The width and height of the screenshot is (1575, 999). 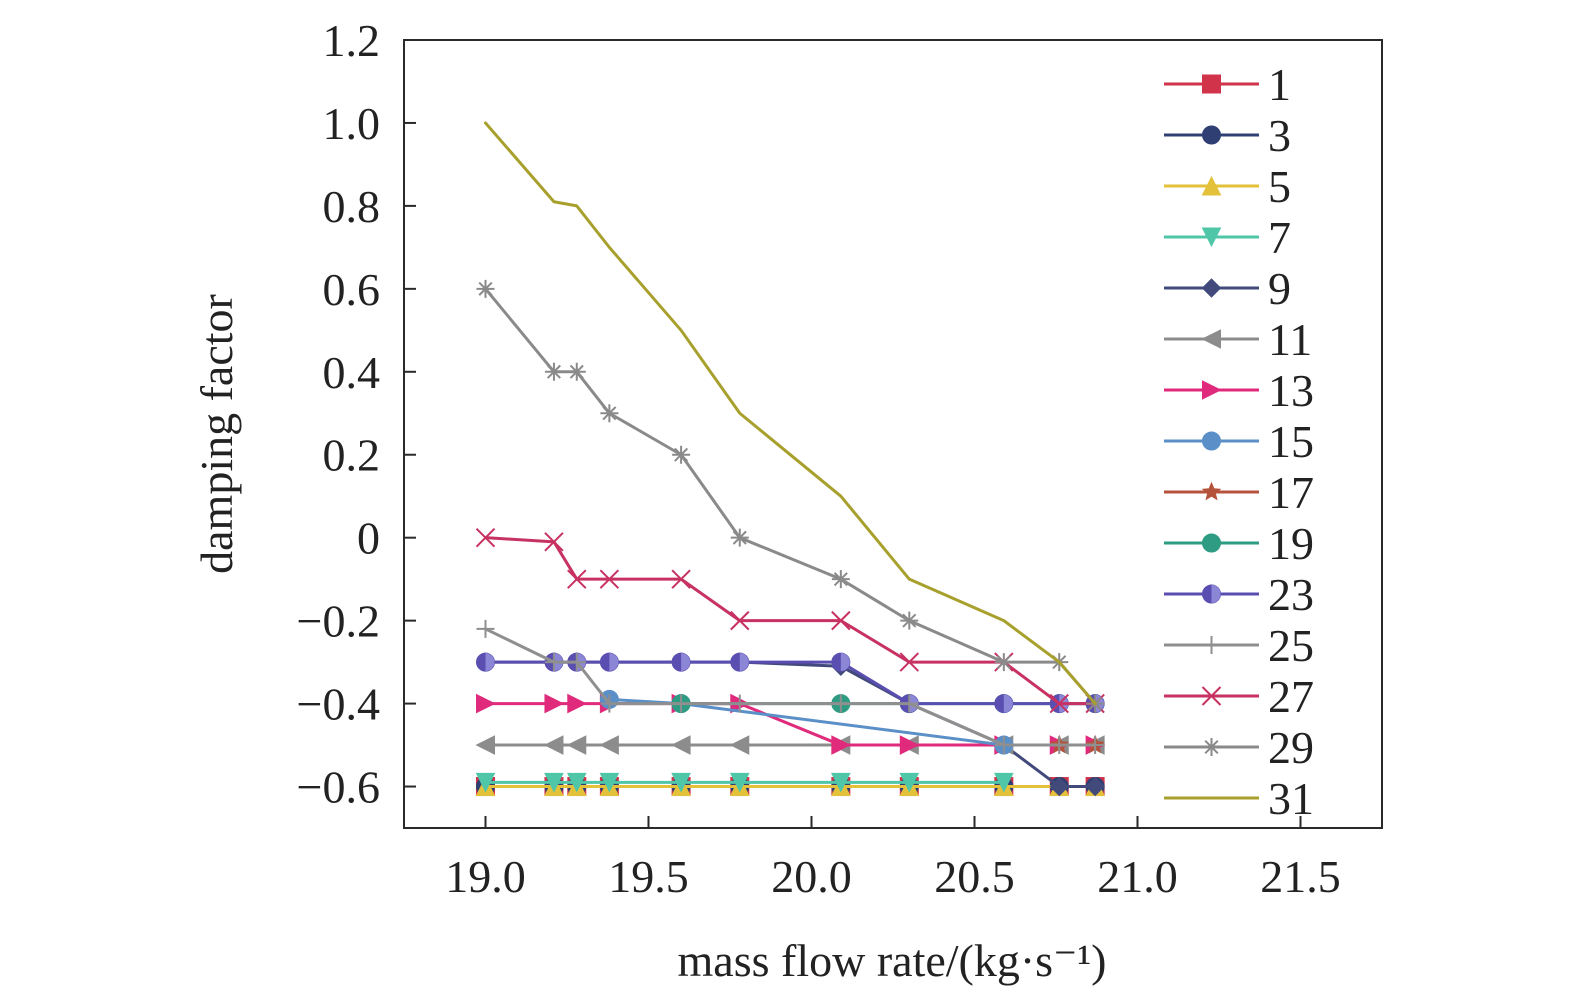 What do you see at coordinates (1239, 441) in the screenshot?
I see `legend-item-15: 15` at bounding box center [1239, 441].